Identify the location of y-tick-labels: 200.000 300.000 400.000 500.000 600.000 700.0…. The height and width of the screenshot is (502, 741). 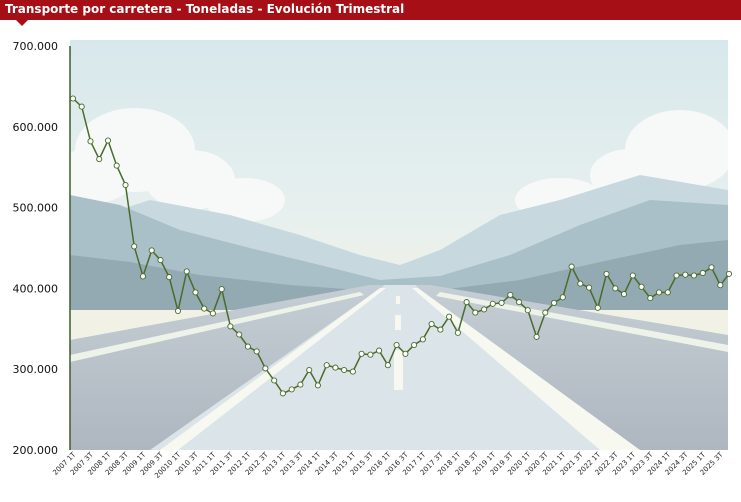
(36, 248).